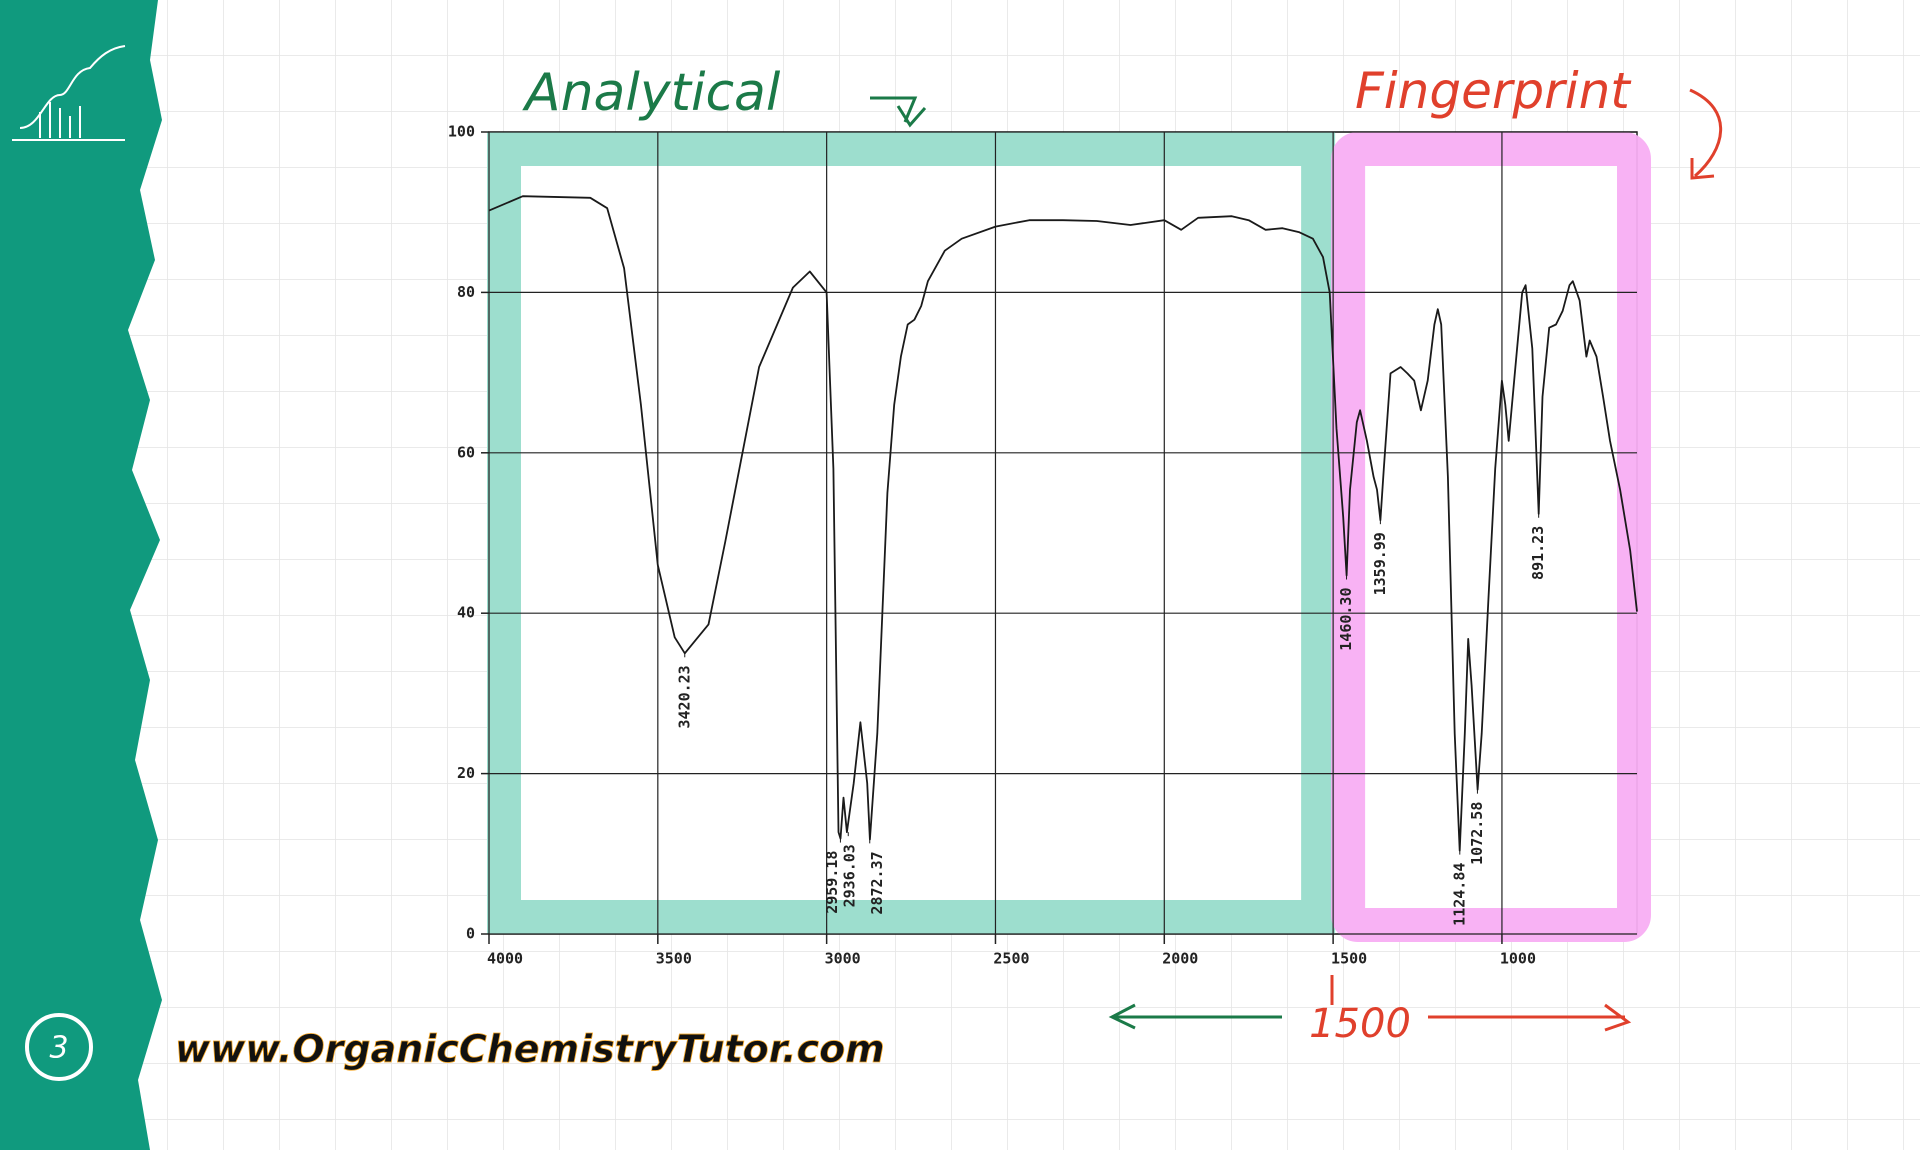 The height and width of the screenshot is (1150, 1920). What do you see at coordinates (466, 452) in the screenshot?
I see `y-tick-label: 60` at bounding box center [466, 452].